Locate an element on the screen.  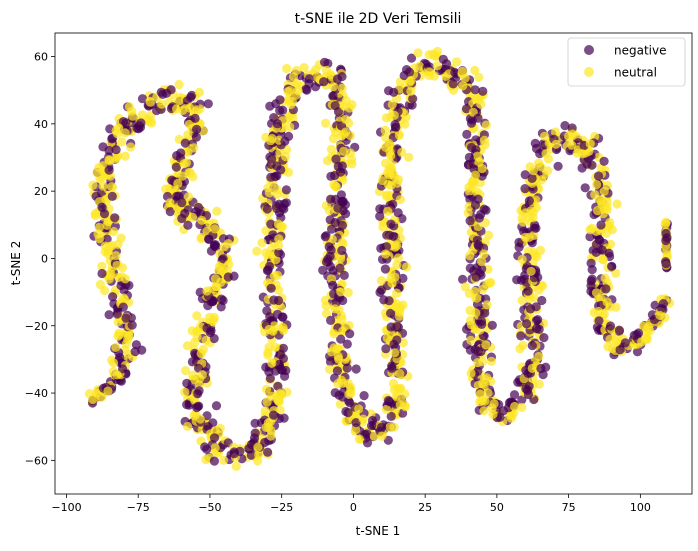
x-tick-label: 100 is located at coordinates (640, 507).